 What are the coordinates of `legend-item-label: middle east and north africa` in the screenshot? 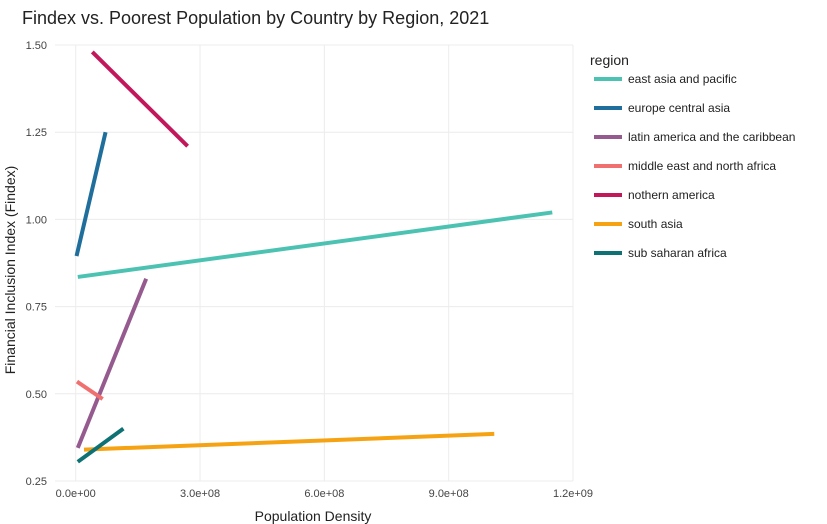 It's located at (702, 166).